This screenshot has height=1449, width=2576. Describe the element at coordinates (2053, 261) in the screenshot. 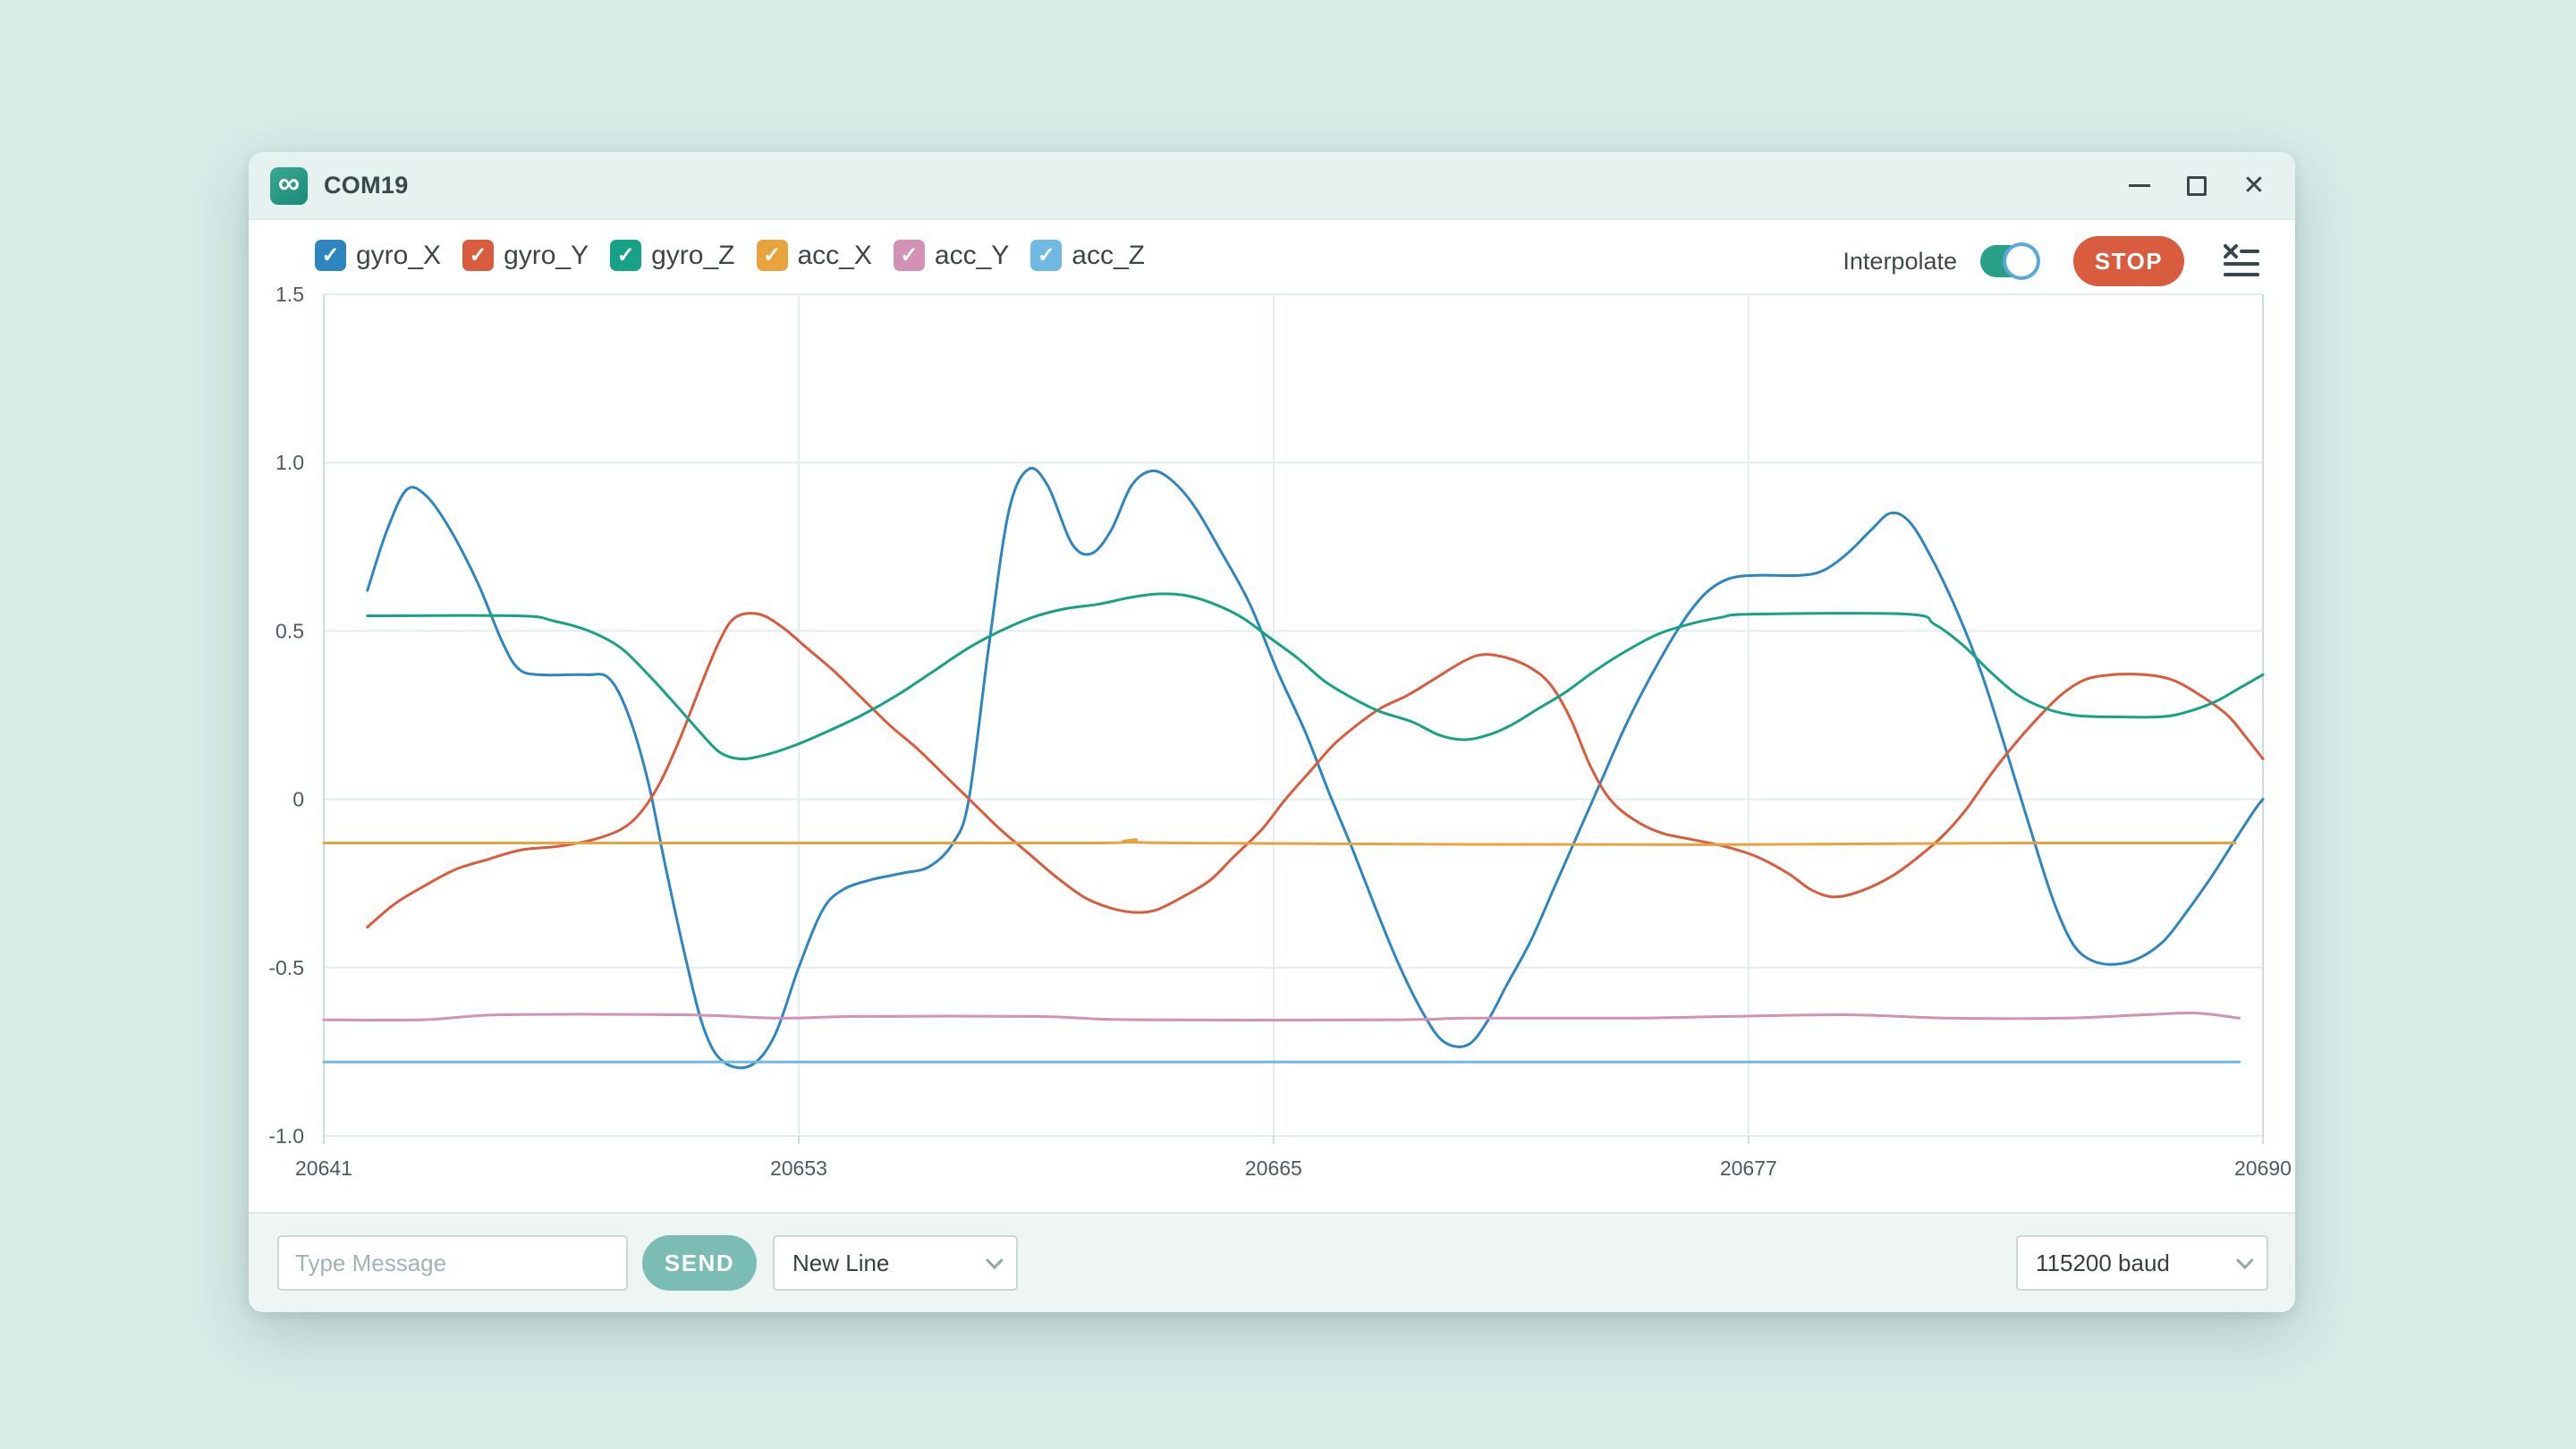

I see `plot-toolbar: Interpolate STOP` at that location.